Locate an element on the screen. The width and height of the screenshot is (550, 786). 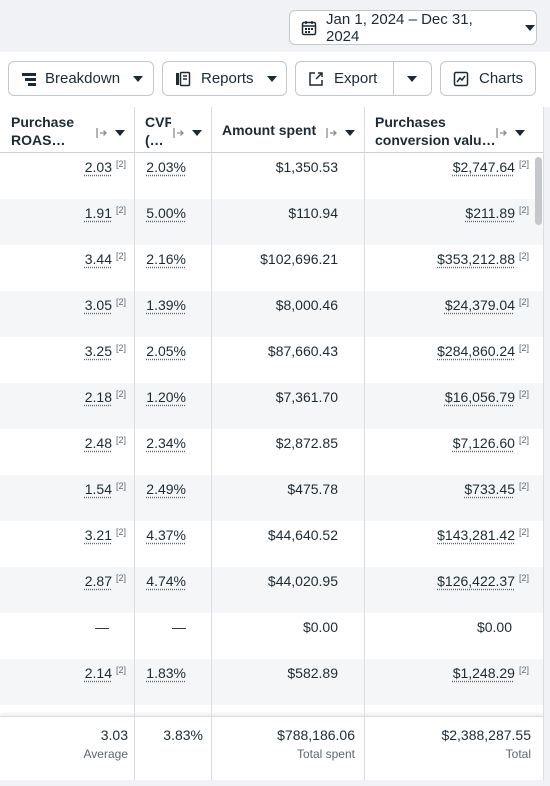
cell-value: $0.00 is located at coordinates (320, 627).